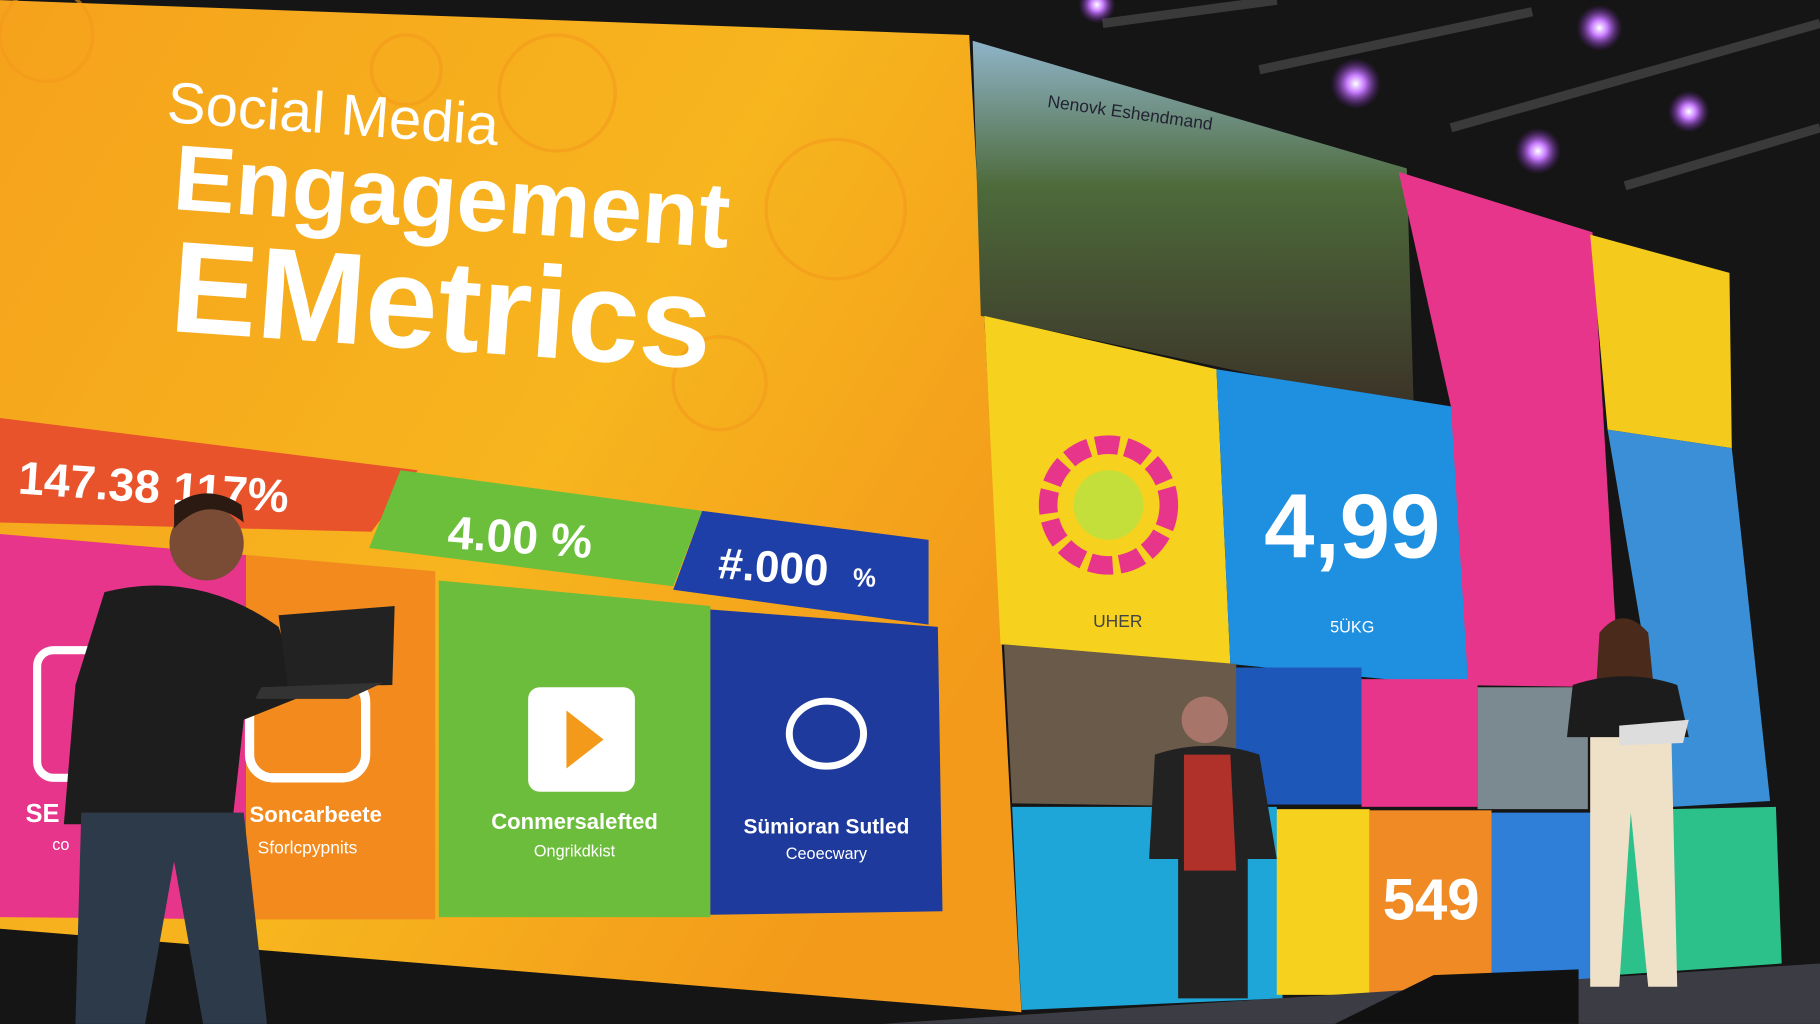  I want to click on tile-title: SE, so click(43, 814).